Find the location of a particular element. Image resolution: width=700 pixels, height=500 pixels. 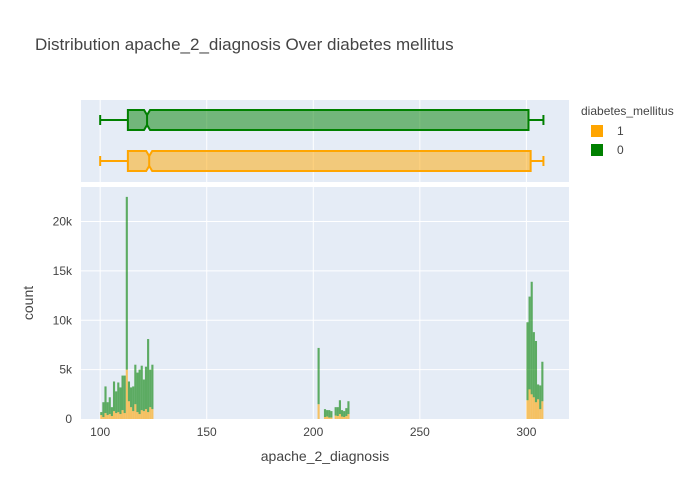

legend-label-1: 1 is located at coordinates (620, 131).